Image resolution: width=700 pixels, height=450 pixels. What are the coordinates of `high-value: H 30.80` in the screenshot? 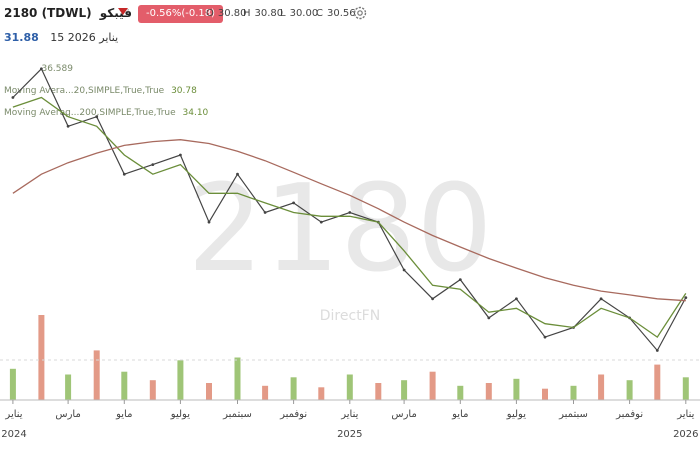 It's located at (263, 13).